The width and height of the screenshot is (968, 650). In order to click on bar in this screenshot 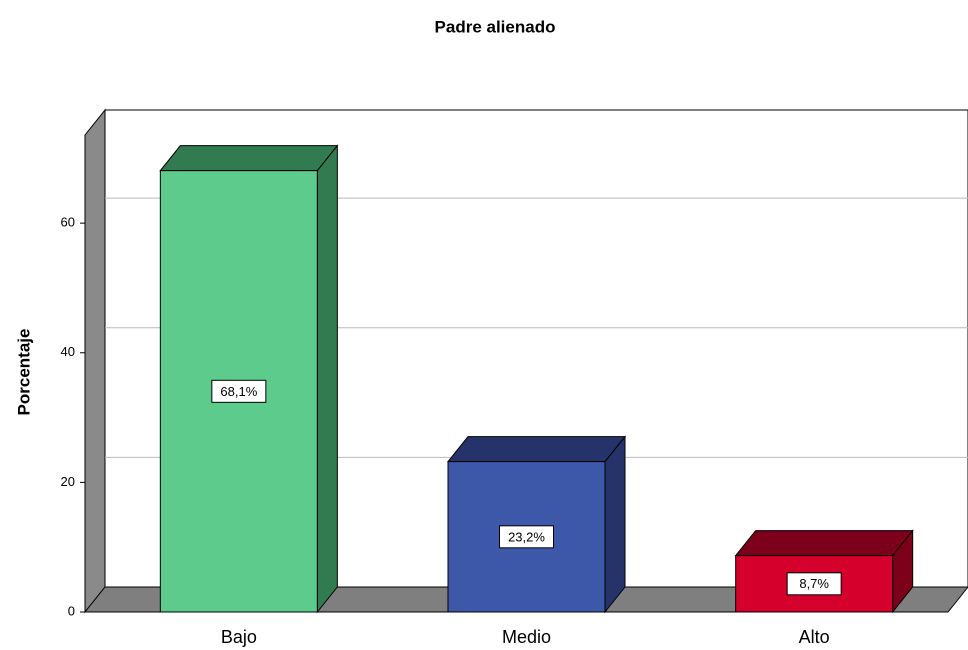, I will do `click(526, 537)`.